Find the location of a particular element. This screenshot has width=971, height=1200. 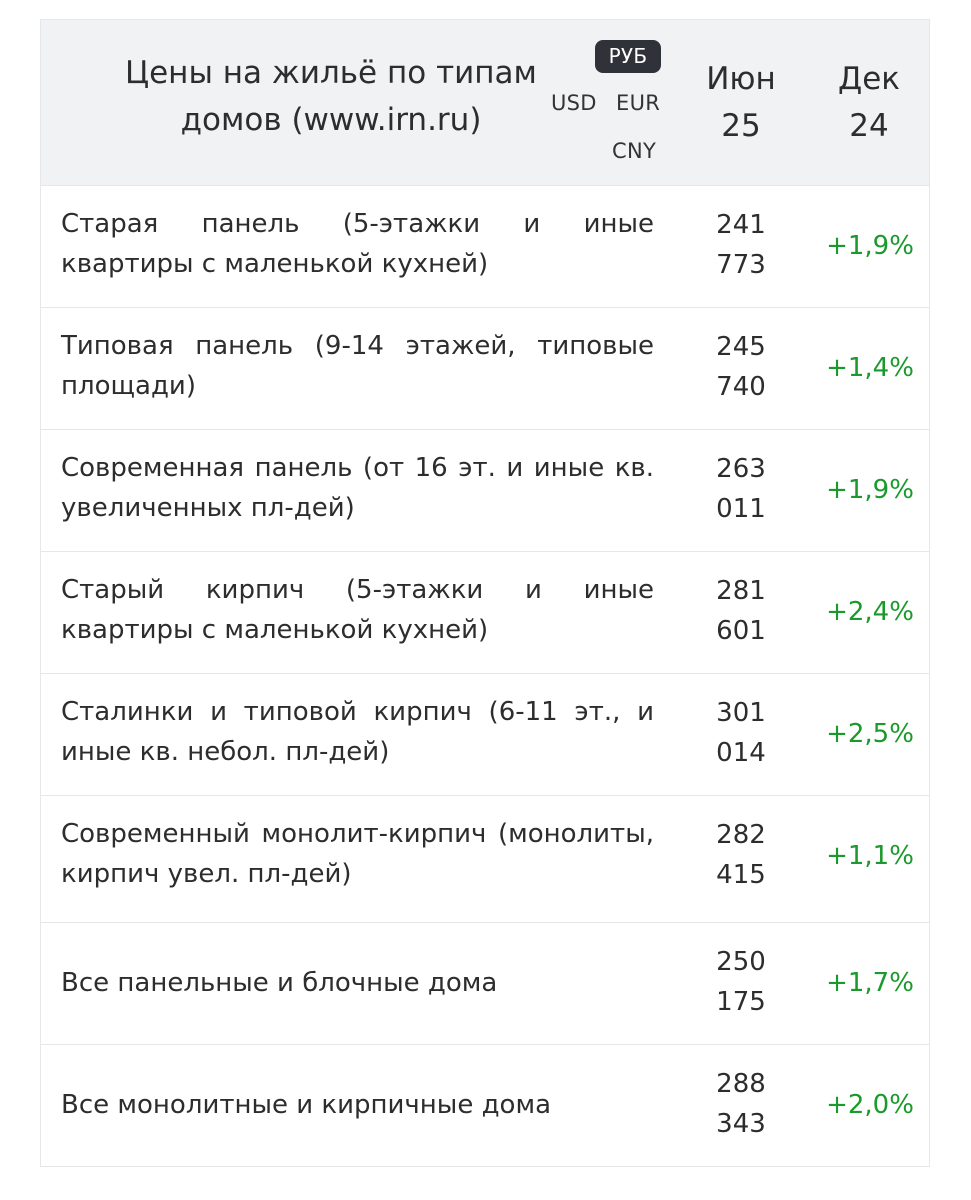

row-price-units: 740 is located at coordinates (741, 387).